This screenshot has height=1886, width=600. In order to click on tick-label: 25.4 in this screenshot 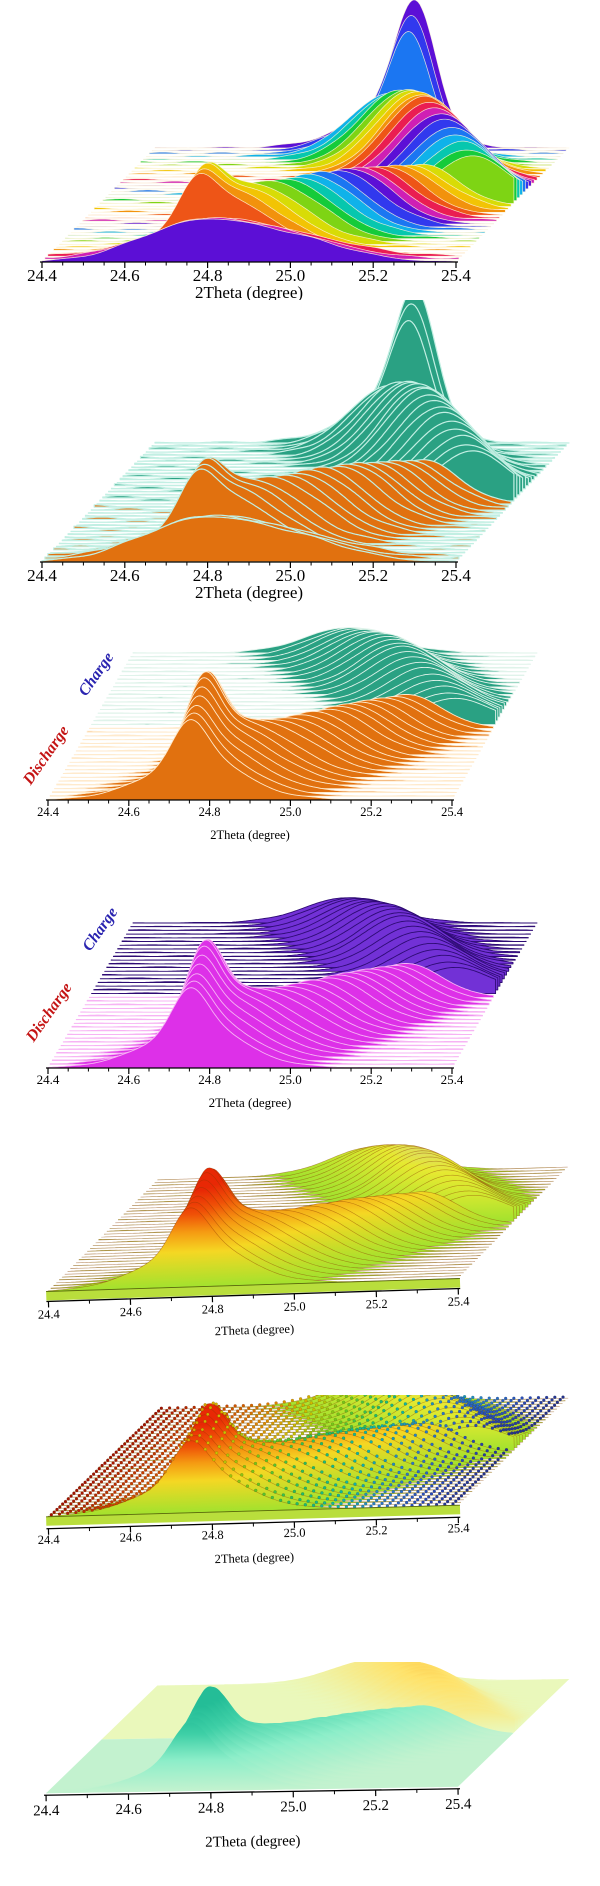, I will do `click(456, 575)`.